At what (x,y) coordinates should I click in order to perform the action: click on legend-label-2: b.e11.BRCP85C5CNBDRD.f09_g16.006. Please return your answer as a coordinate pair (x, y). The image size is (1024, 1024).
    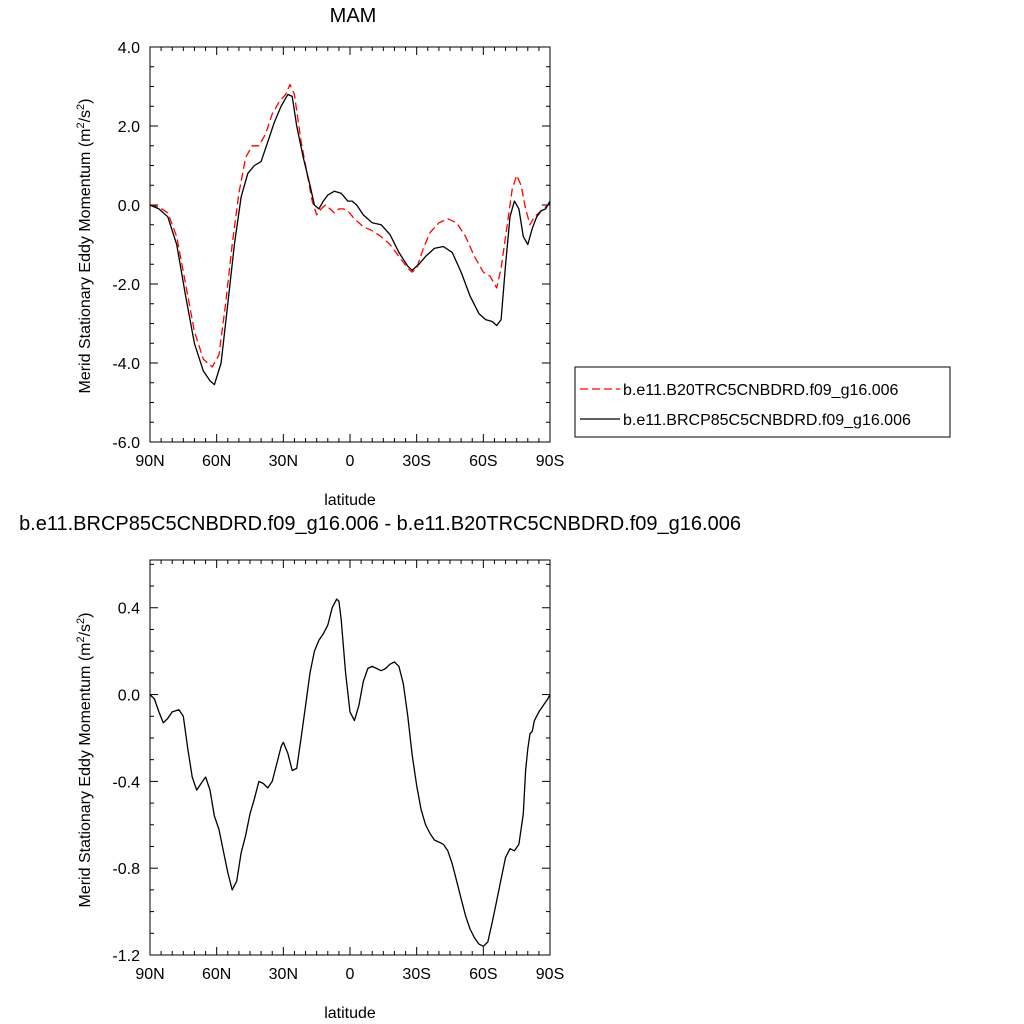
    Looking at the image, I should click on (767, 420).